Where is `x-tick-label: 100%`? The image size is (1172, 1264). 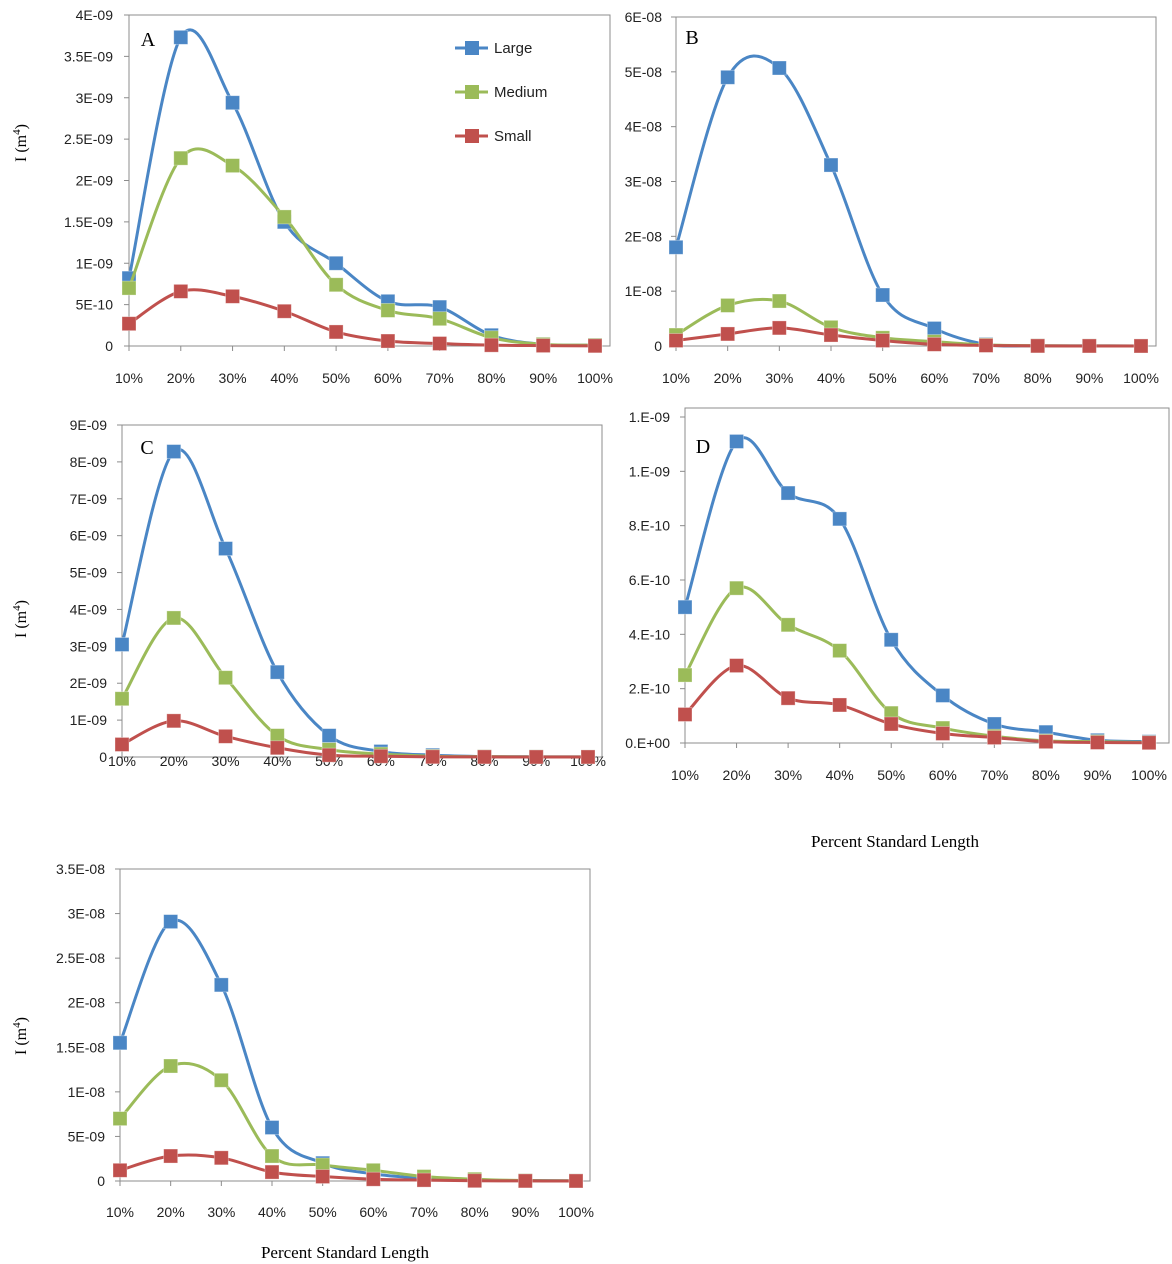 x-tick-label: 100% is located at coordinates (595, 378).